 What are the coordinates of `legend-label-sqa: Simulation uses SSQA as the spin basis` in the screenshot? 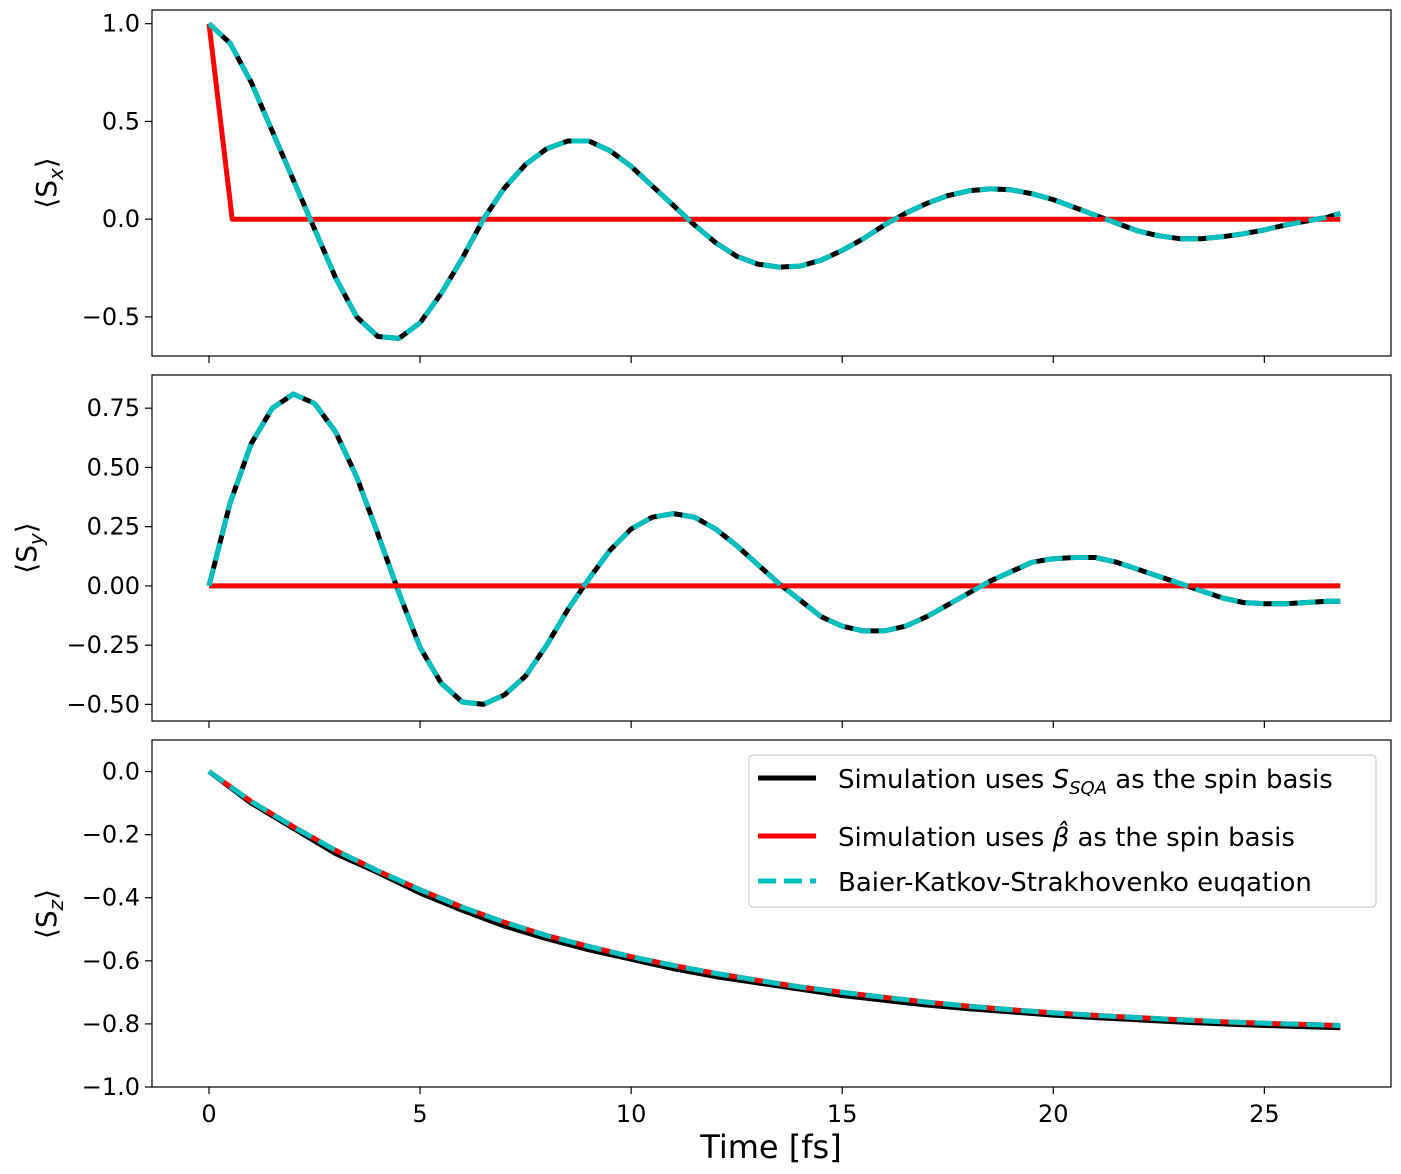 It's located at (1085, 782).